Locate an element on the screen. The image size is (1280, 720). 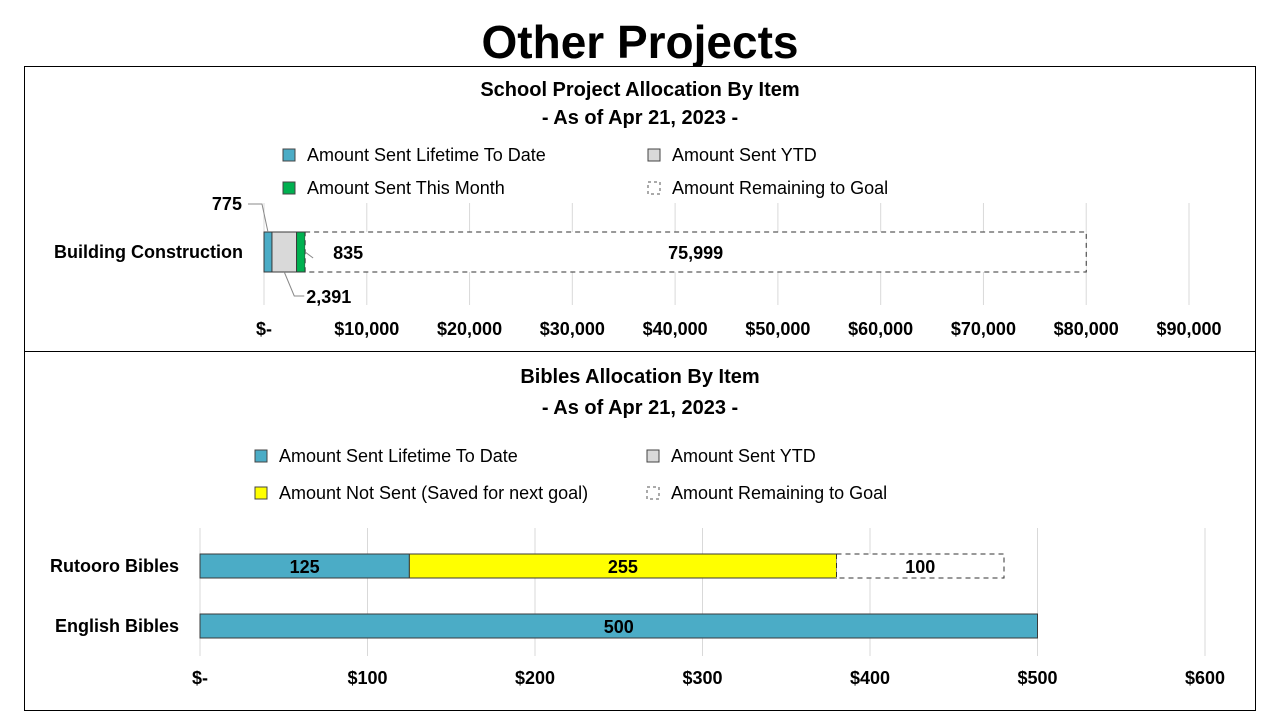
data-label-rutooro-bibles-lifetime: 125 is located at coordinates (305, 567).